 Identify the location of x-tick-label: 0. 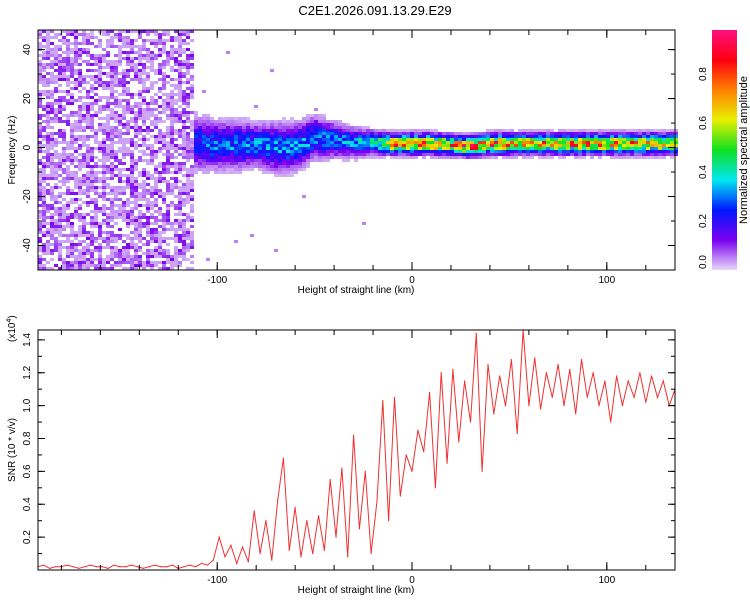
(412, 580).